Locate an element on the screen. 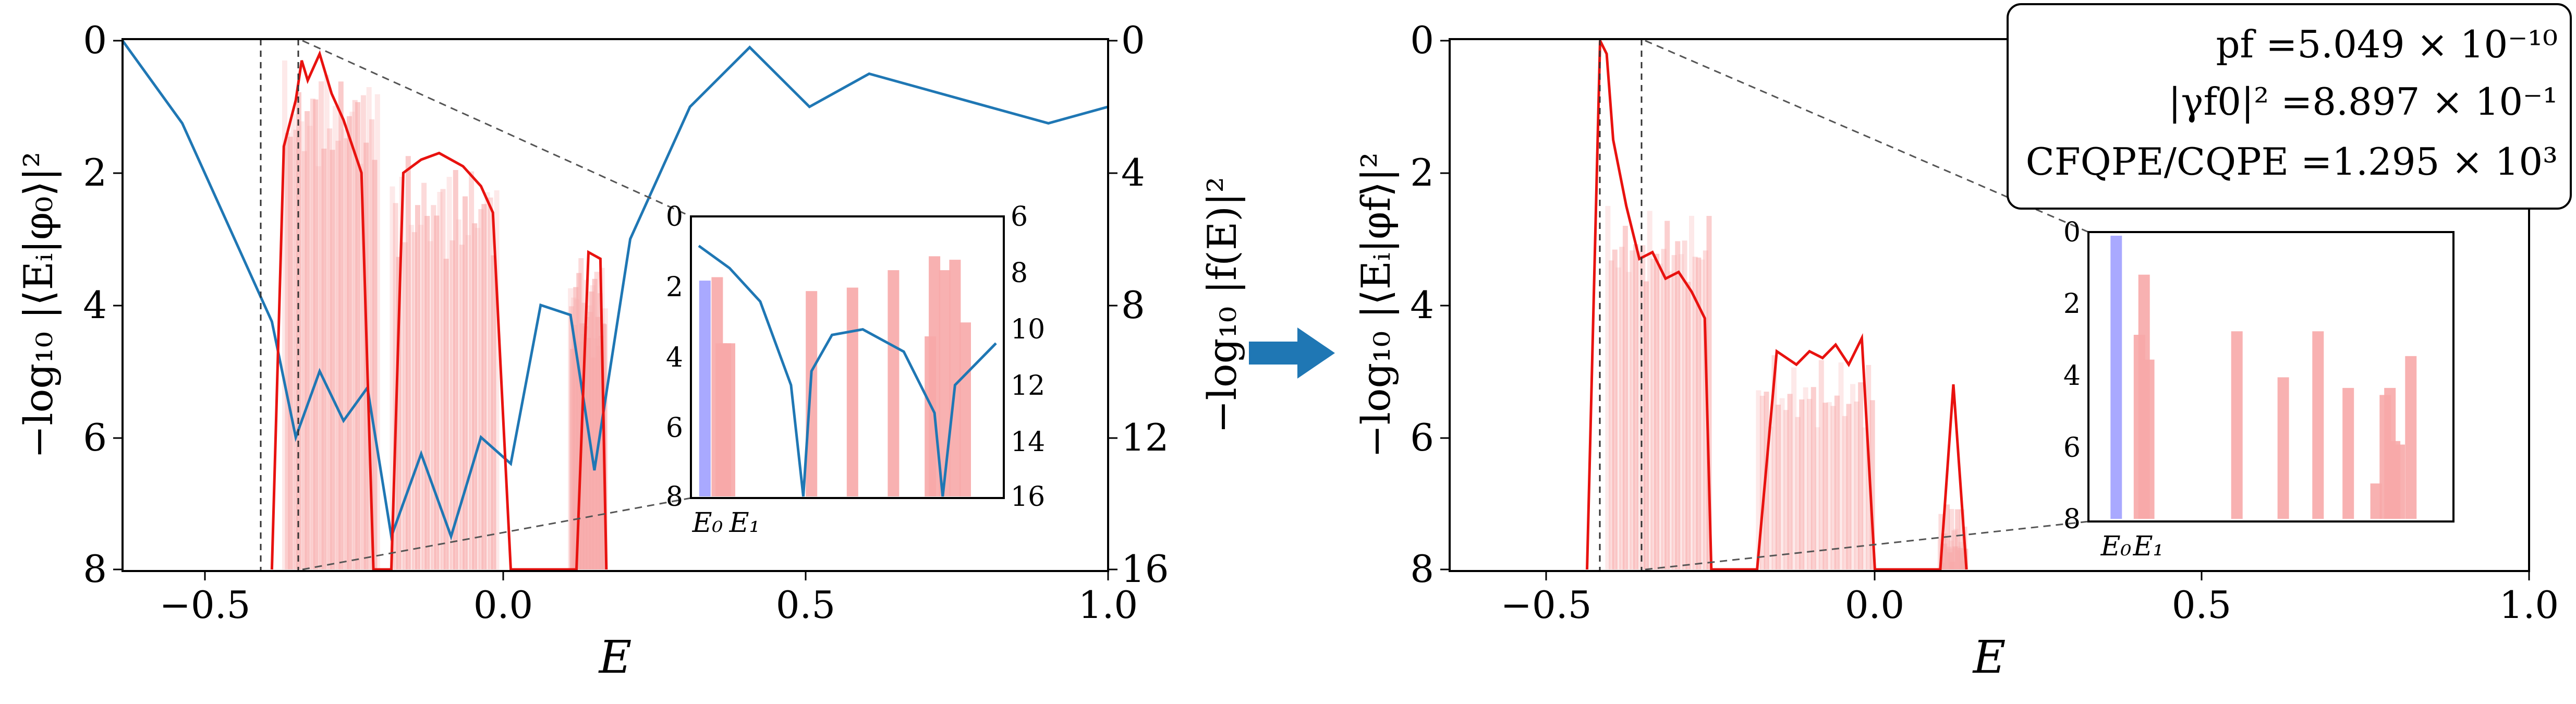 Image resolution: width=2576 pixels, height=704 pixels. right-ytick-label: 4 is located at coordinates (1422, 305).